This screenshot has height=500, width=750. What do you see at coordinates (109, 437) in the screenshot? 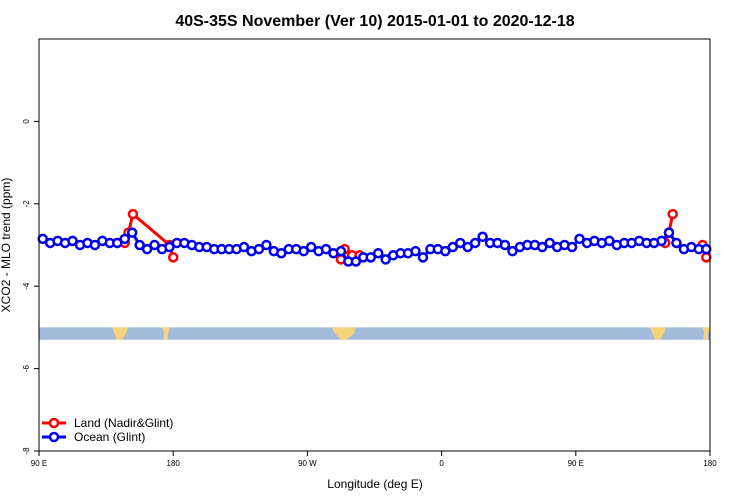
I see `legend-label-ocean: Ocean (Glint)` at bounding box center [109, 437].